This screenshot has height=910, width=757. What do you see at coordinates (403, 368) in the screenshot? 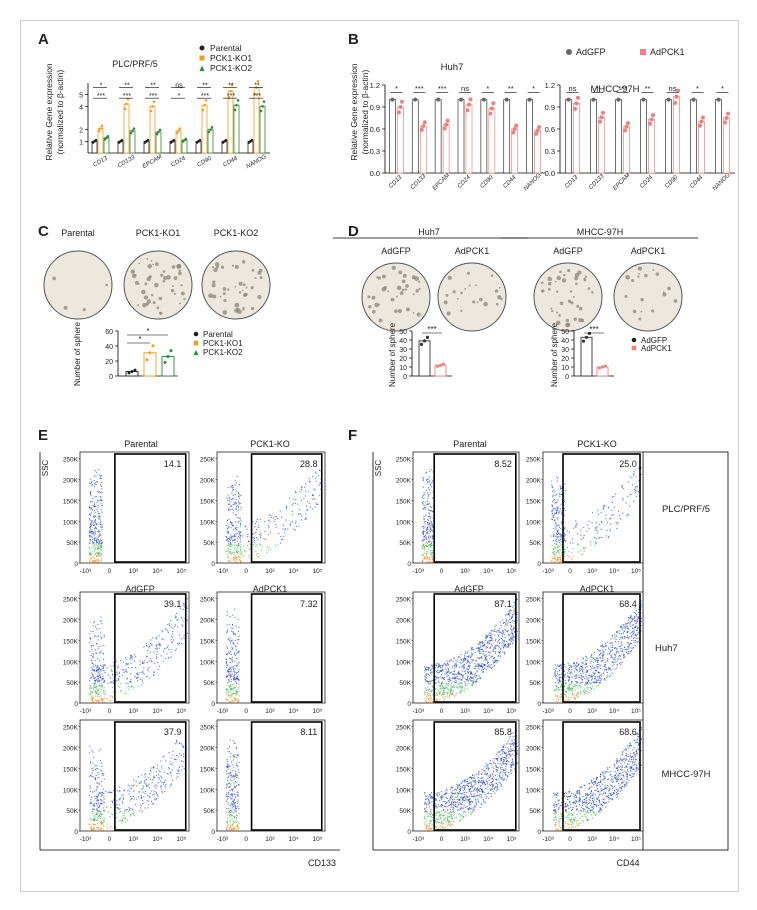
I see `panel-d-ytick-label: 10` at bounding box center [403, 368].